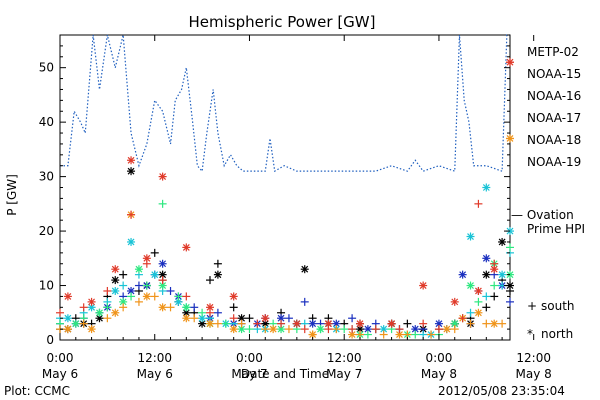  What do you see at coordinates (556, 229) in the screenshot?
I see `ovation-label-line2: Prime HPI` at bounding box center [556, 229].